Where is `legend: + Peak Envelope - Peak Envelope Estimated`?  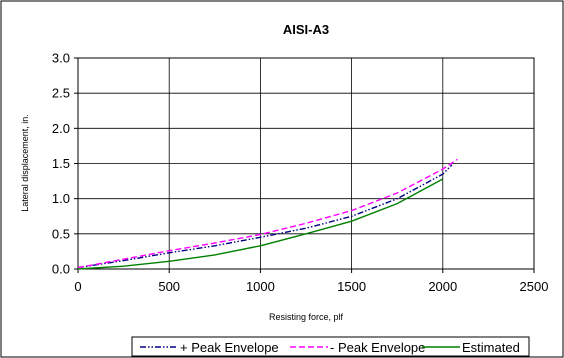 legend: + Peak Envelope - Peak Envelope Estimated is located at coordinates (330, 346).